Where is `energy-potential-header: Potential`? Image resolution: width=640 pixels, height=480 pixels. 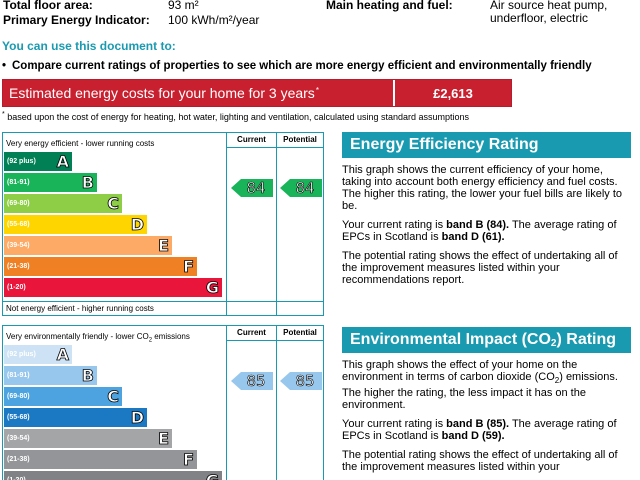
energy-potential-header: Potential is located at coordinates (300, 139).